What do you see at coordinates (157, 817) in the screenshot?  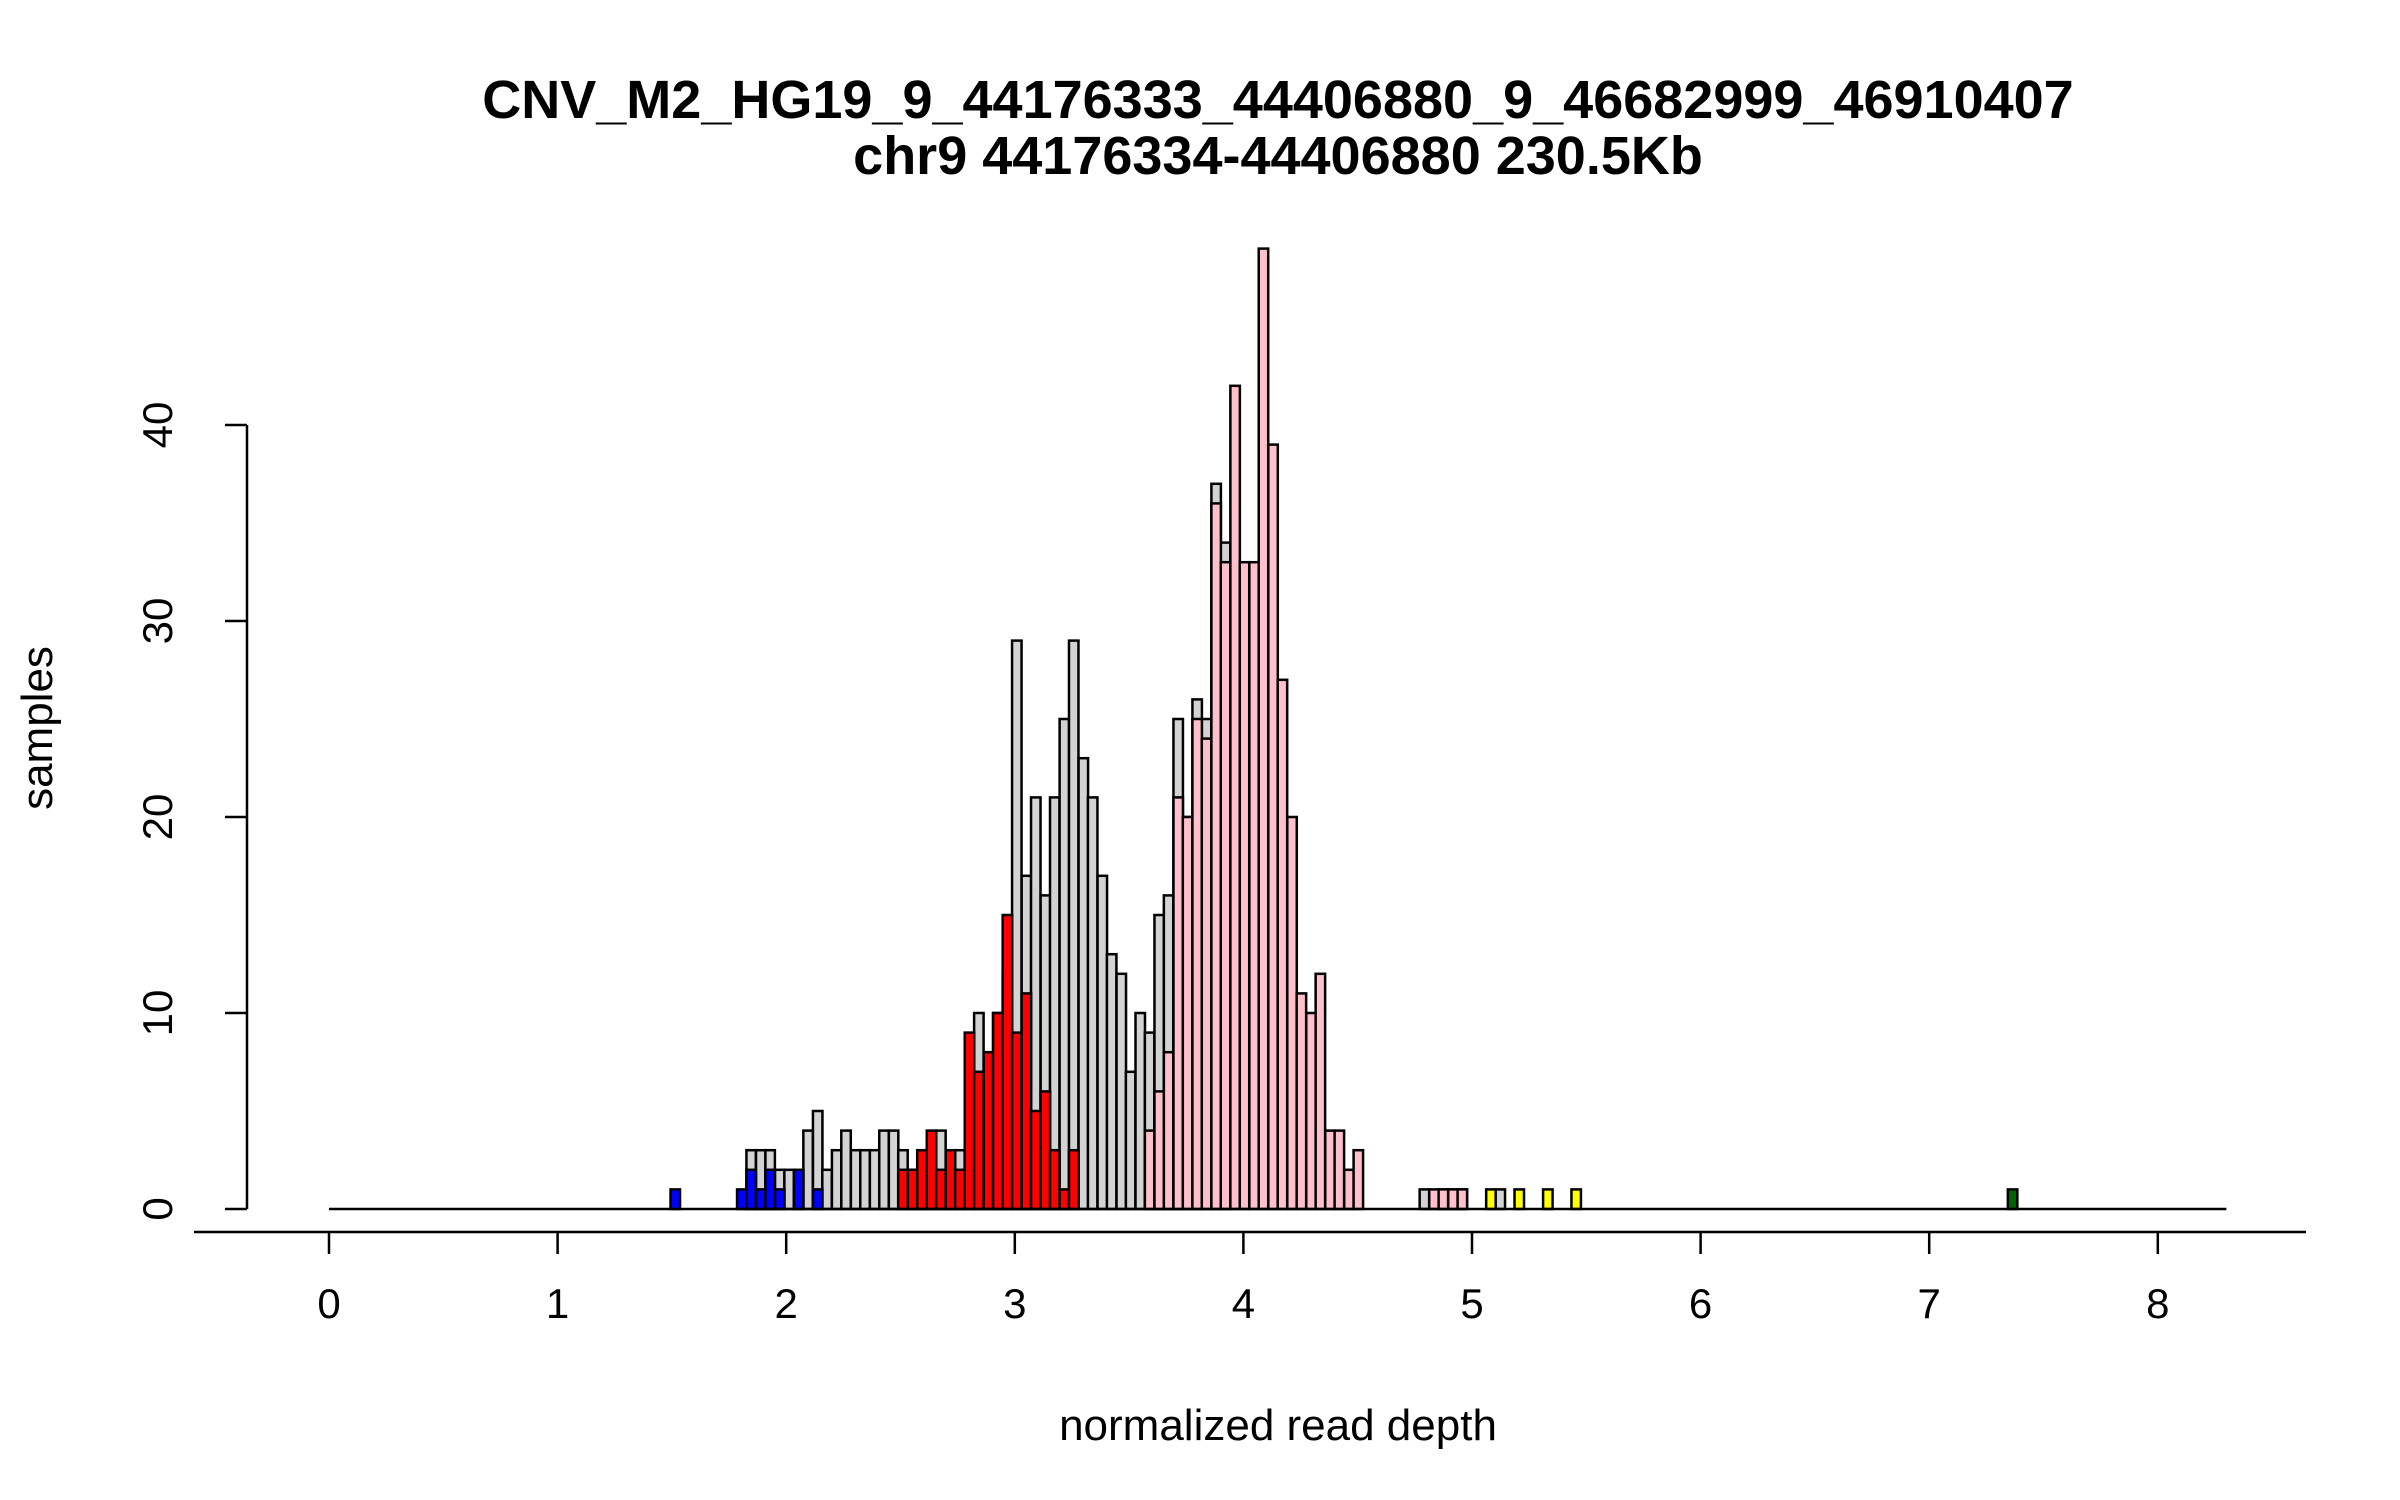 I see `y-tick-label-20: 20` at bounding box center [157, 817].